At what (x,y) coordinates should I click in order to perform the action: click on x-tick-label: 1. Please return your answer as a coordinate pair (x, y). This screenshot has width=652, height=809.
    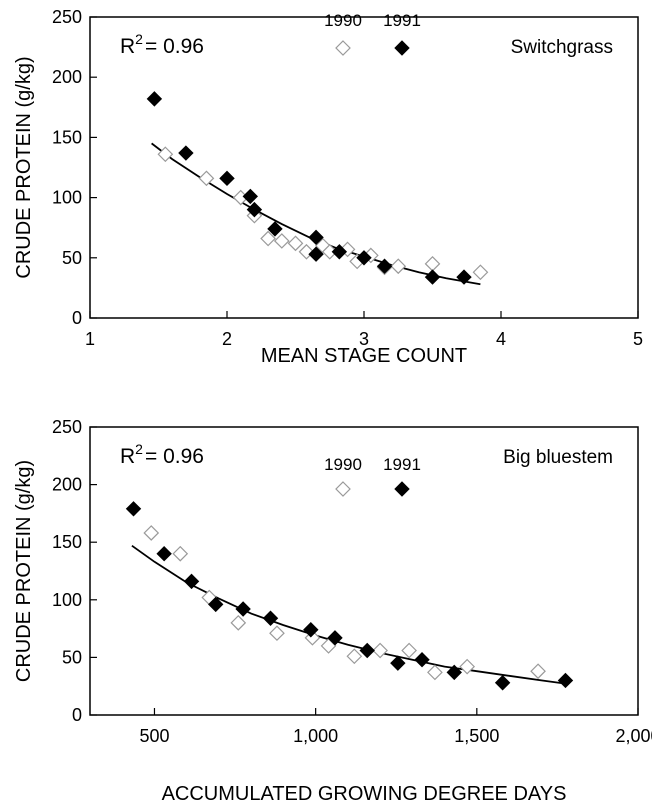
    Looking at the image, I should click on (90, 339).